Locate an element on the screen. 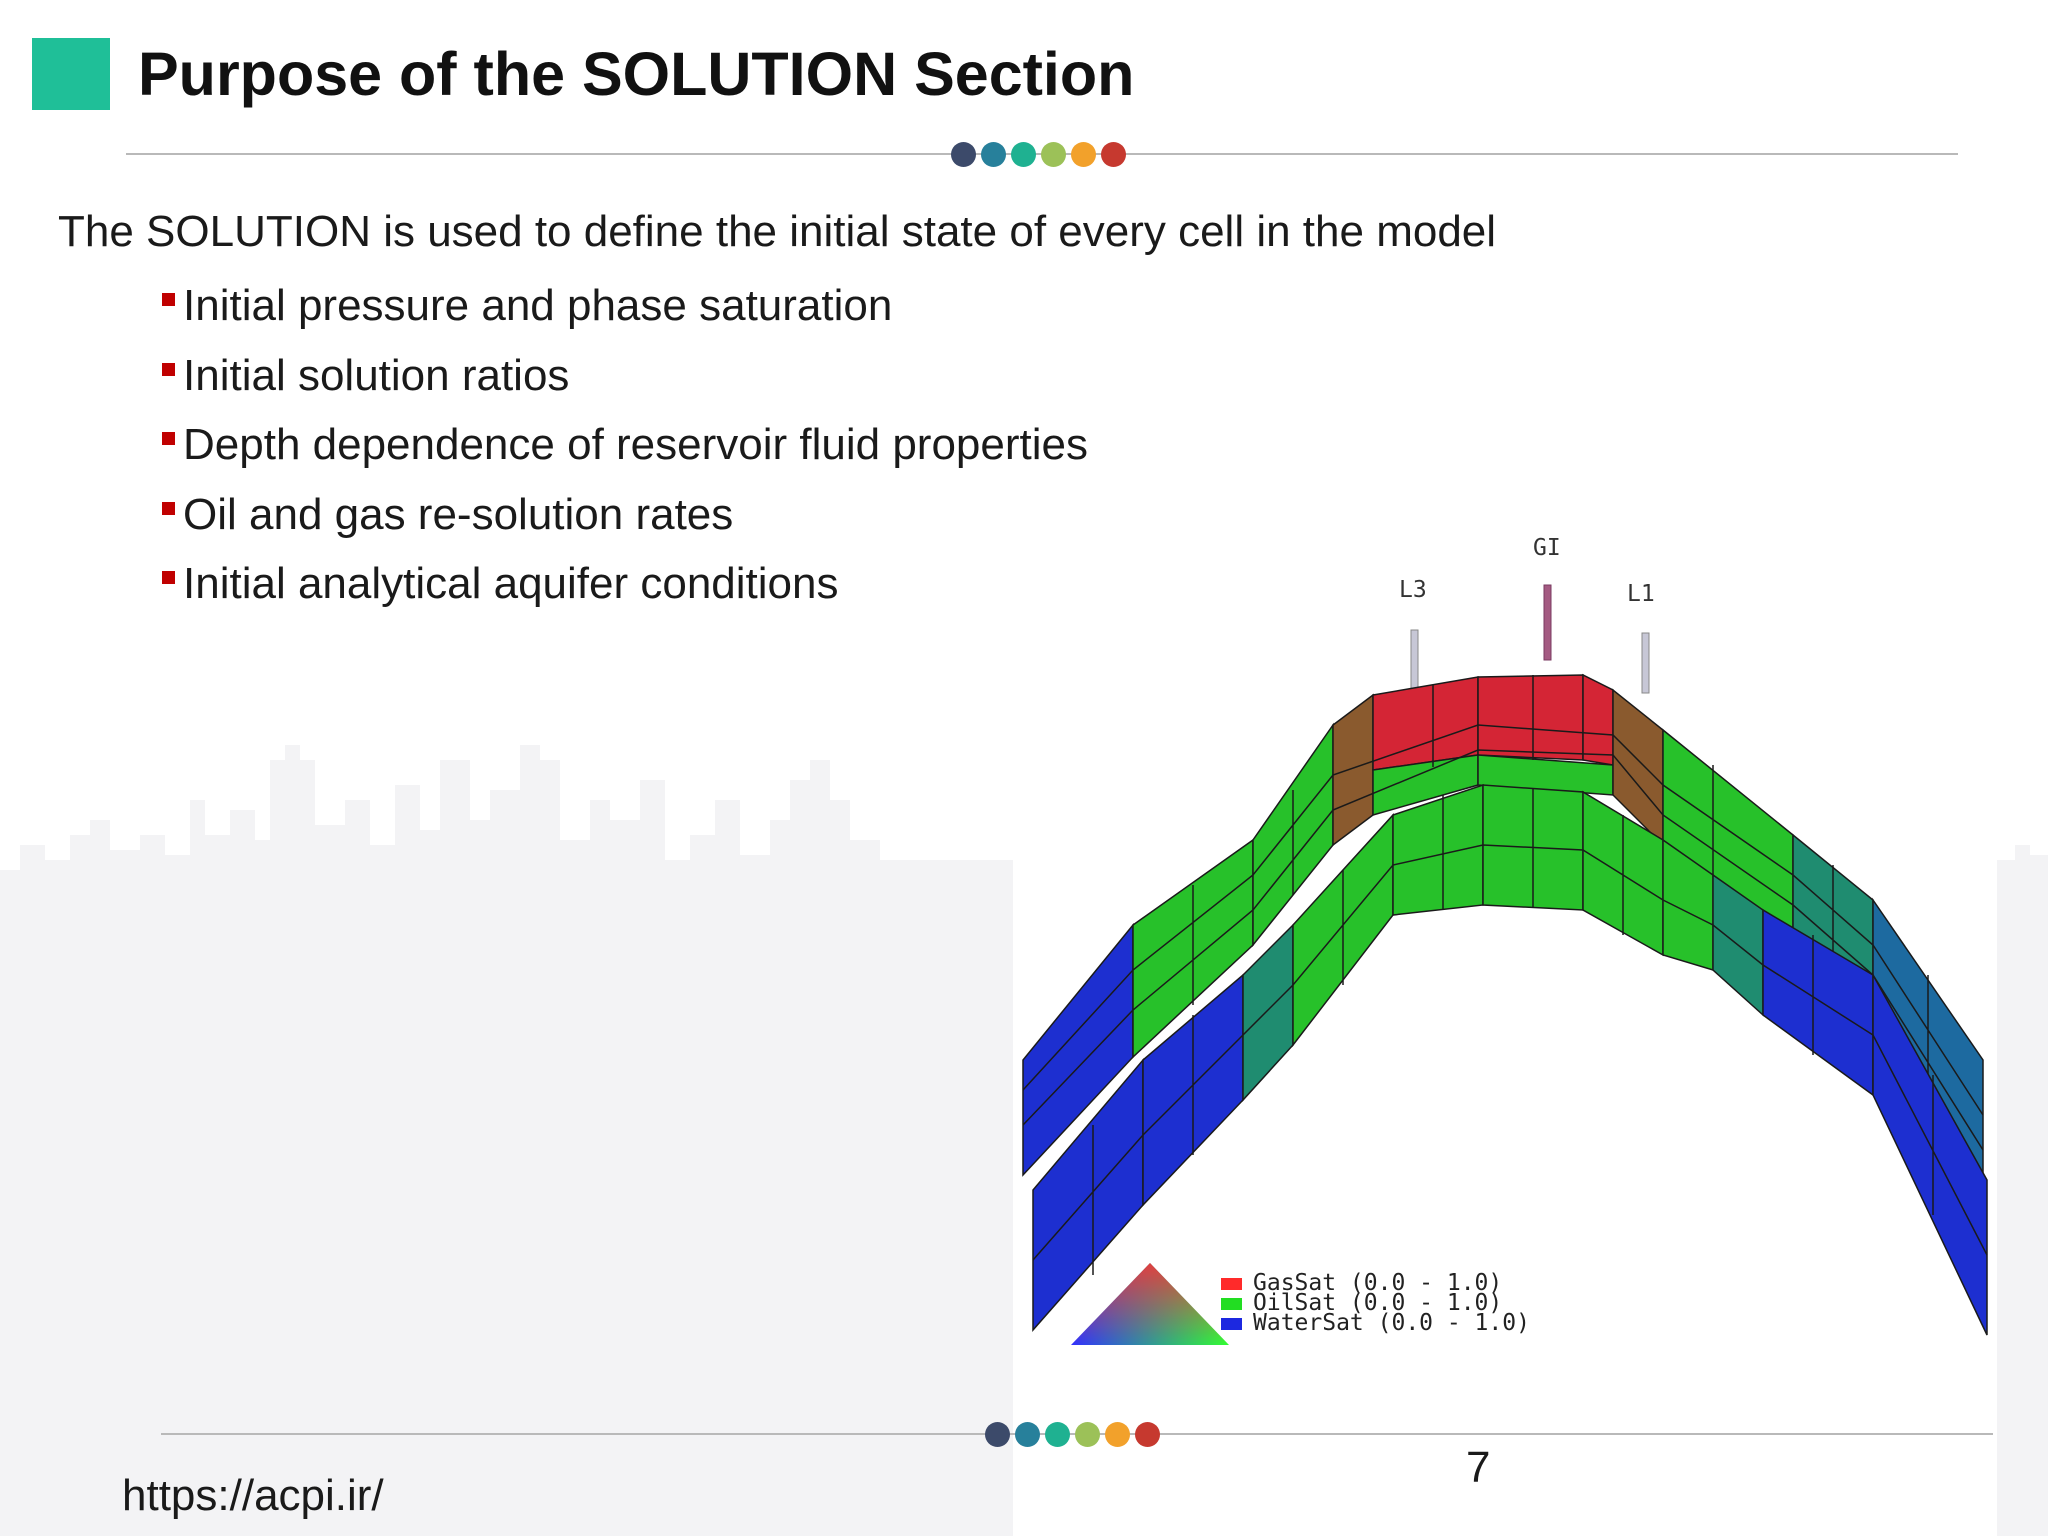 The image size is (2048, 1536). legend-swatch-oil is located at coordinates (1231, 1304).